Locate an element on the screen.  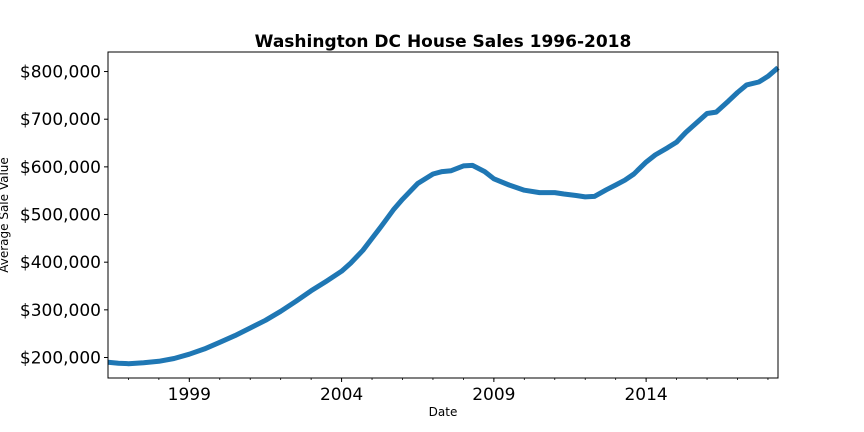
chart-title: Washington DC House Sales 1996-2018 is located at coordinates (443, 42).